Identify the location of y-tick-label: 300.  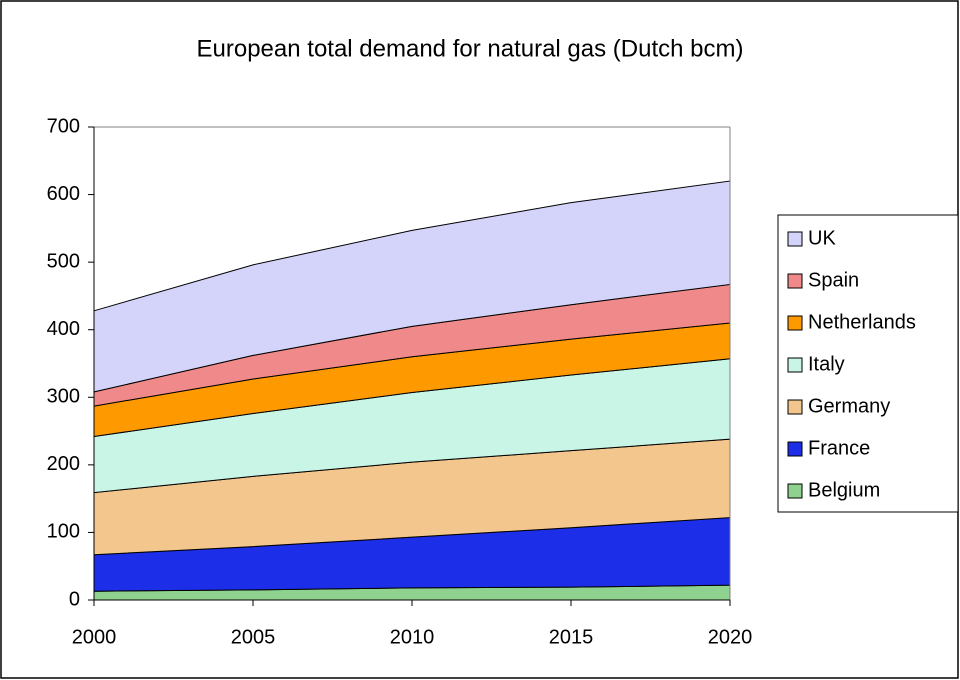
(63, 397).